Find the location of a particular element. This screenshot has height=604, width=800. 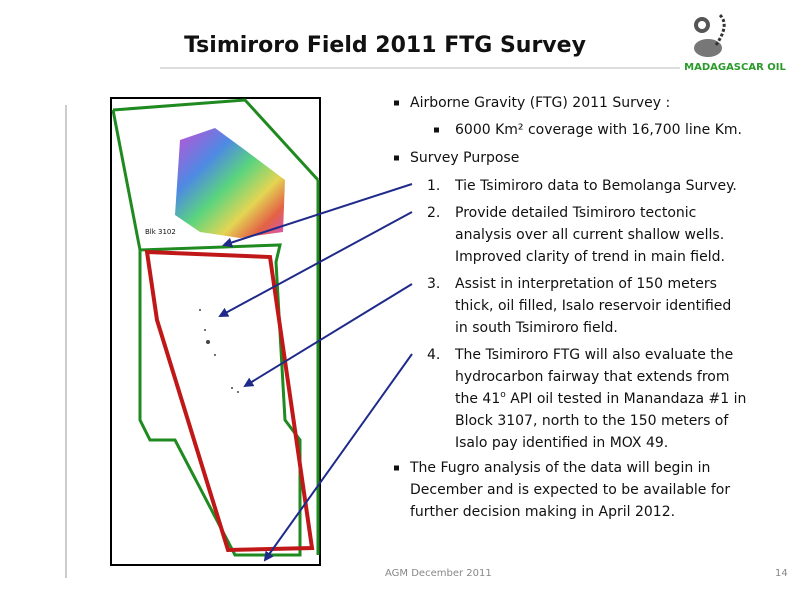

block-outline is located at coordinates (216, 140).